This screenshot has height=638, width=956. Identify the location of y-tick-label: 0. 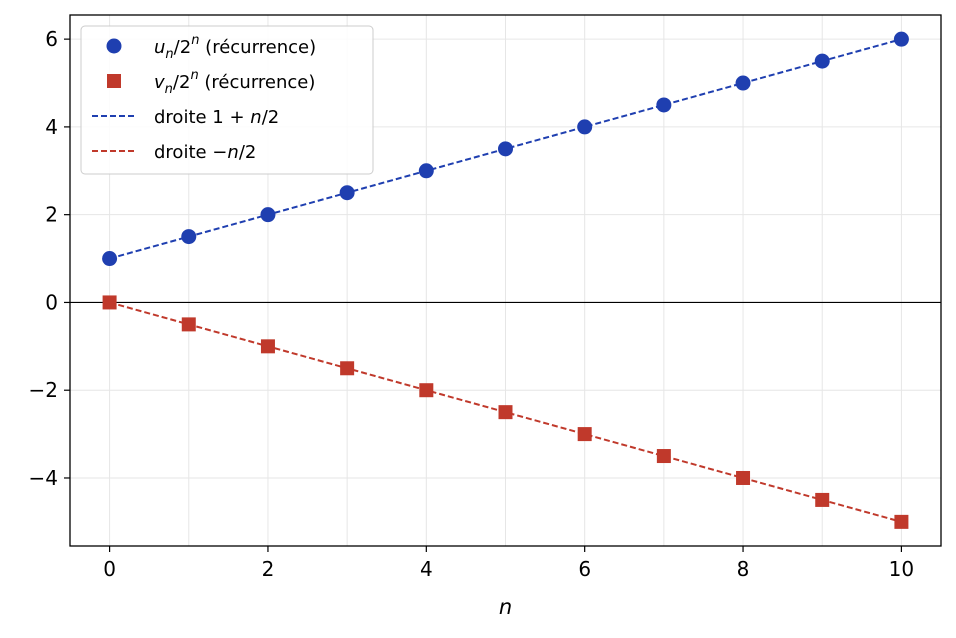
(51, 302).